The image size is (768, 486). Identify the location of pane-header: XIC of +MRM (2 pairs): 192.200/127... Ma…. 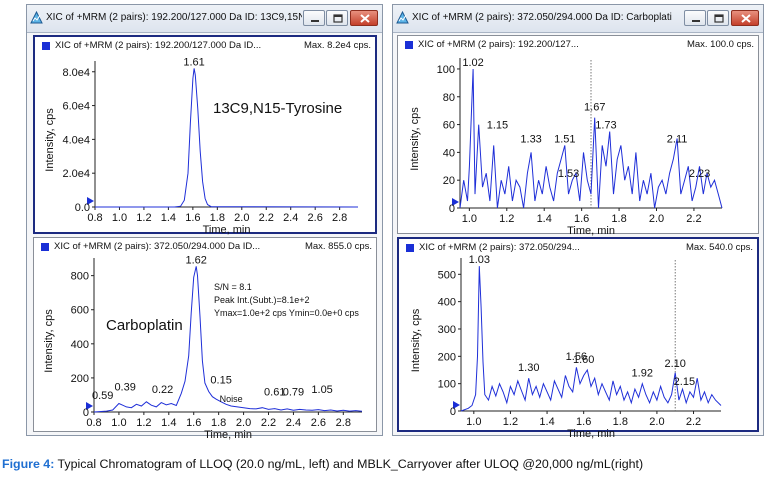
(578, 45).